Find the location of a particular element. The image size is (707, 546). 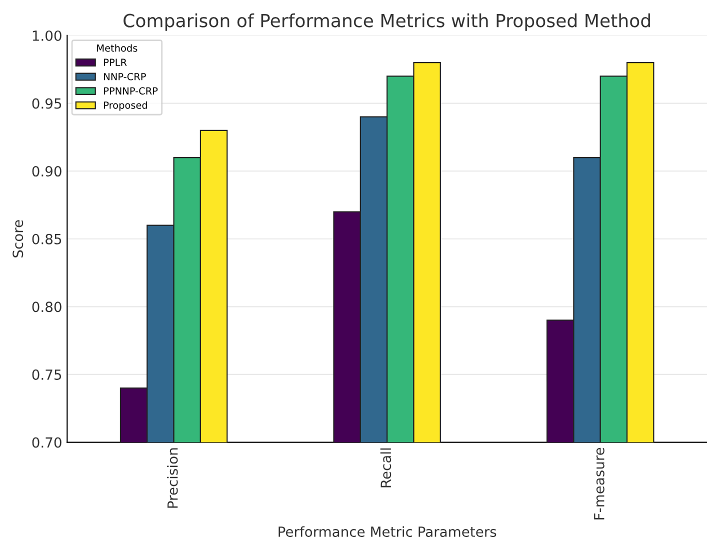

y-tick-label: 0.95 is located at coordinates (47, 103).